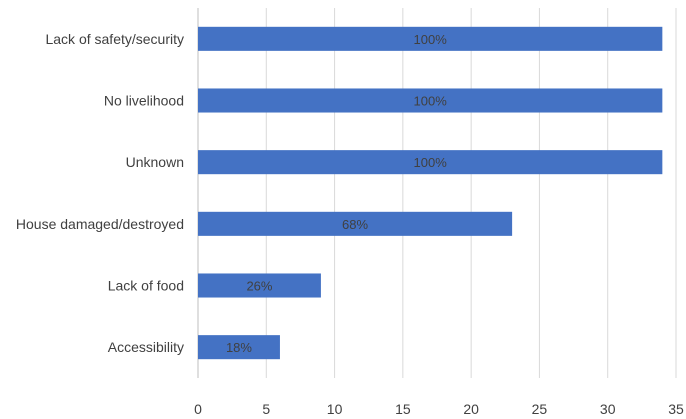 The width and height of the screenshot is (686, 419). I want to click on data-label: 26%, so click(259, 286).